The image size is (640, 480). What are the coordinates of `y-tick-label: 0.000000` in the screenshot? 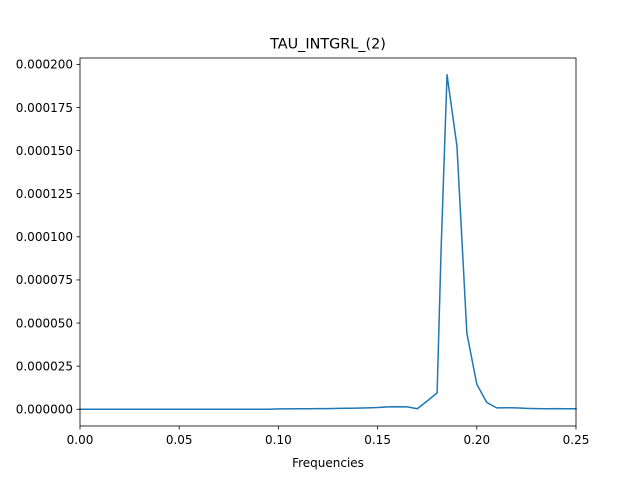 It's located at (44, 410).